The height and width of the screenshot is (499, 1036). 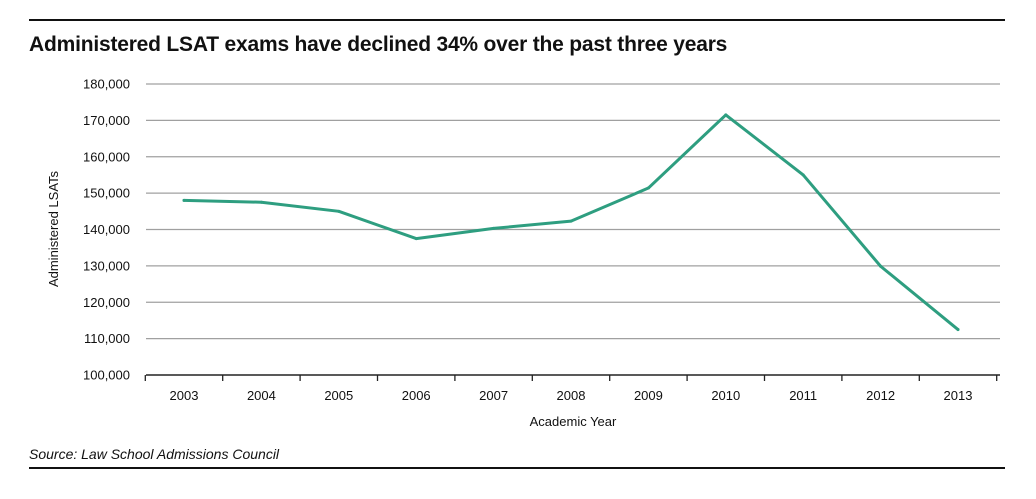 What do you see at coordinates (106, 193) in the screenshot?
I see `y-tick-label: 150,000` at bounding box center [106, 193].